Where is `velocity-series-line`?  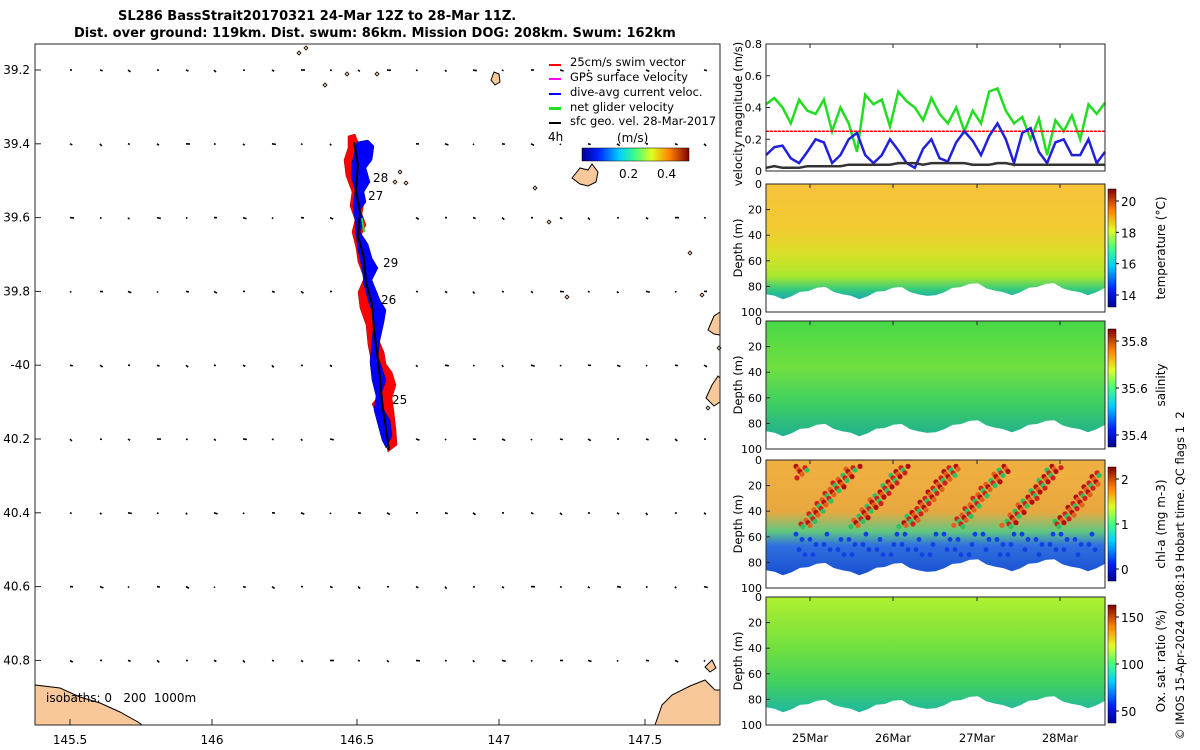 velocity-series-line is located at coordinates (935, 165).